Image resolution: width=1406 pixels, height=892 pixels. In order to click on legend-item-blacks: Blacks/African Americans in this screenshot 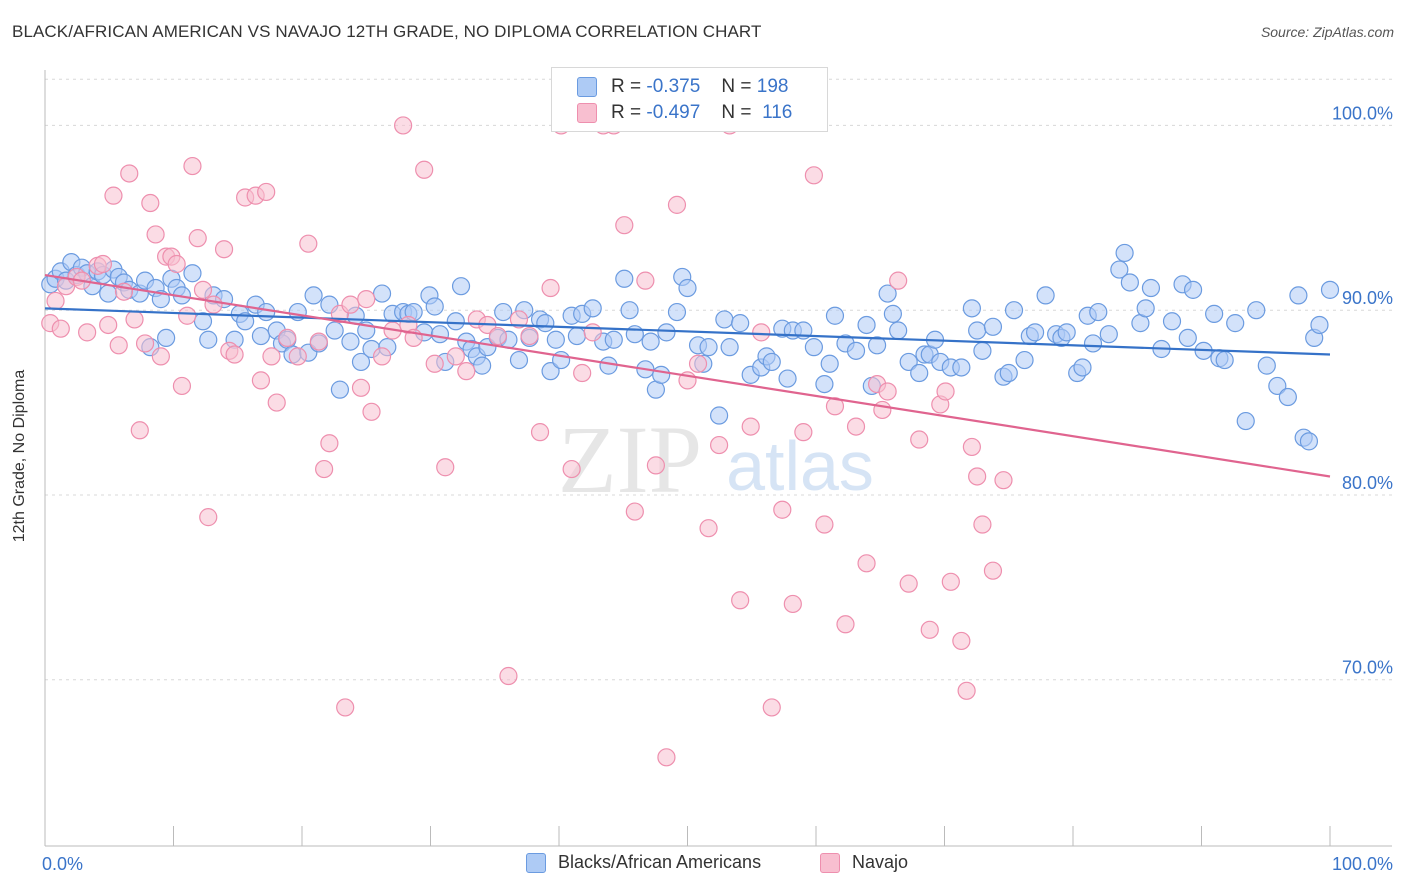, I will do `click(643, 862)`.